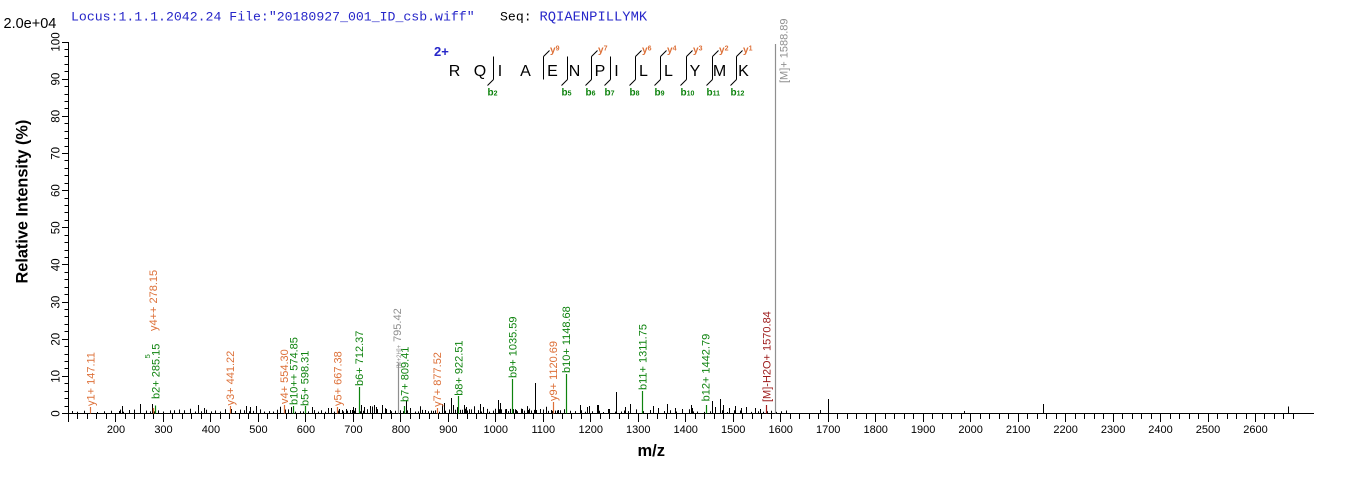 The image size is (1362, 478). What do you see at coordinates (295, 371) in the screenshot?
I see `svg-text: b10++ 574.85` at bounding box center [295, 371].